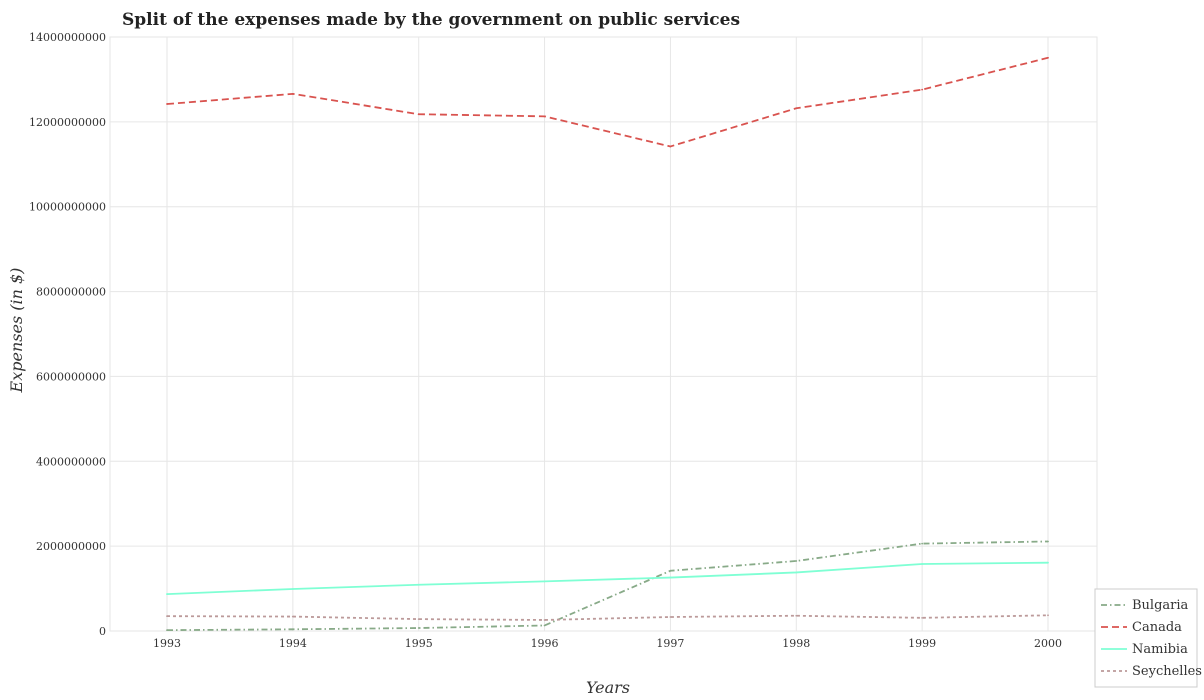 Image resolution: width=1204 pixels, height=700 pixels. Describe the element at coordinates (102, 631) in the screenshot. I see `y-tick-label: 0` at that location.